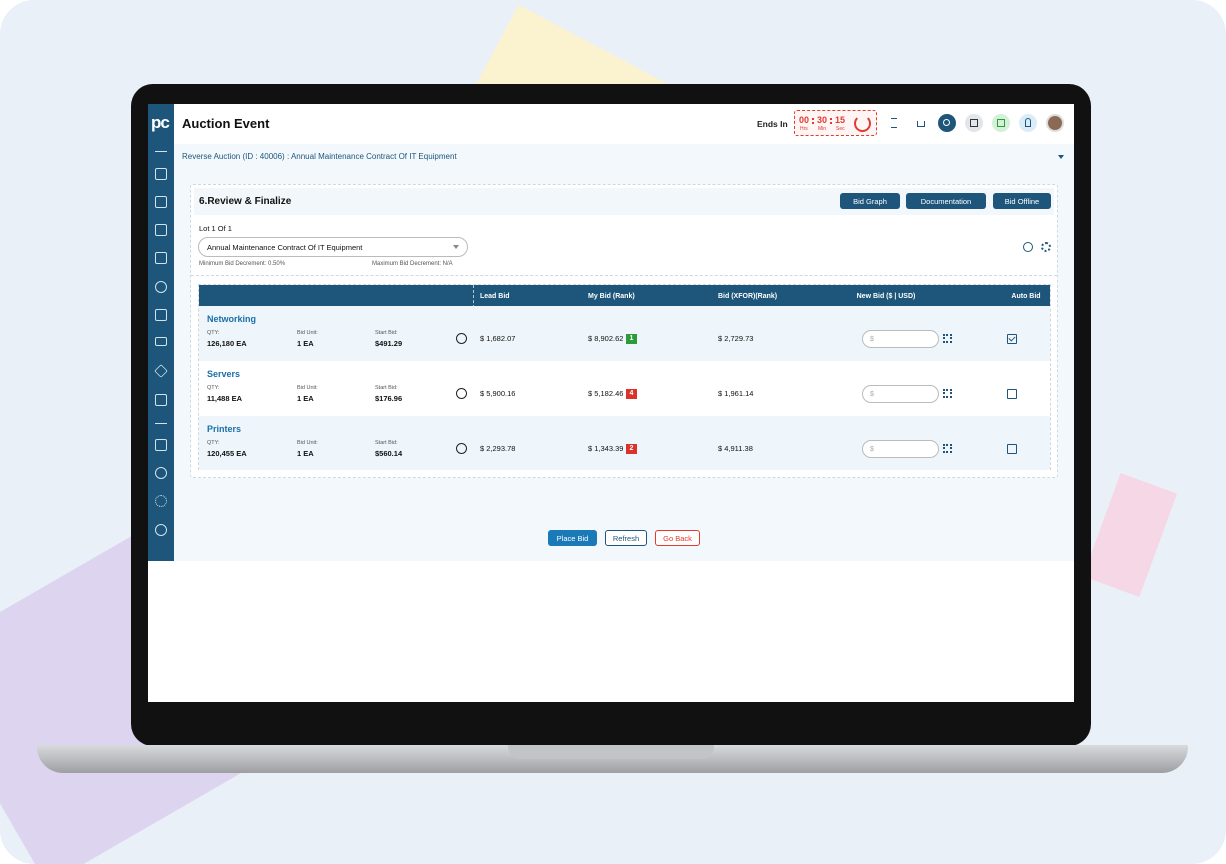 The height and width of the screenshot is (864, 1226). What do you see at coordinates (1026, 296) in the screenshot?
I see `column-header: Auto Bid` at bounding box center [1026, 296].